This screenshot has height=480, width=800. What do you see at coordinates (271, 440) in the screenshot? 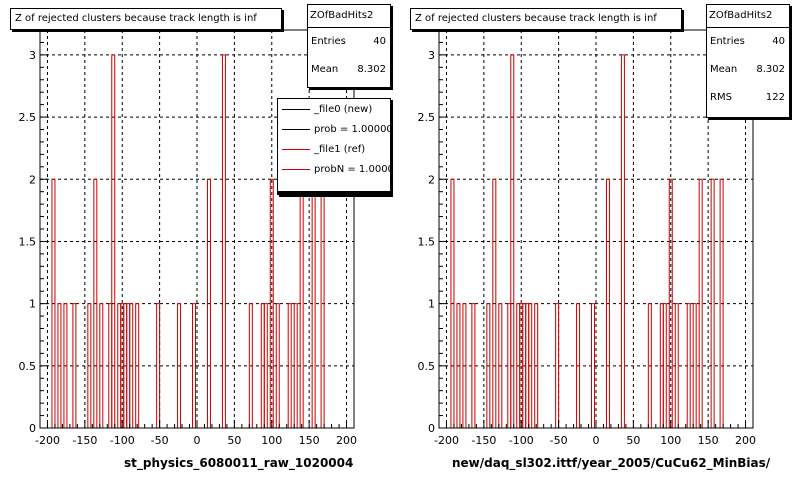
I see `x-tick-label: 100` at bounding box center [271, 440].